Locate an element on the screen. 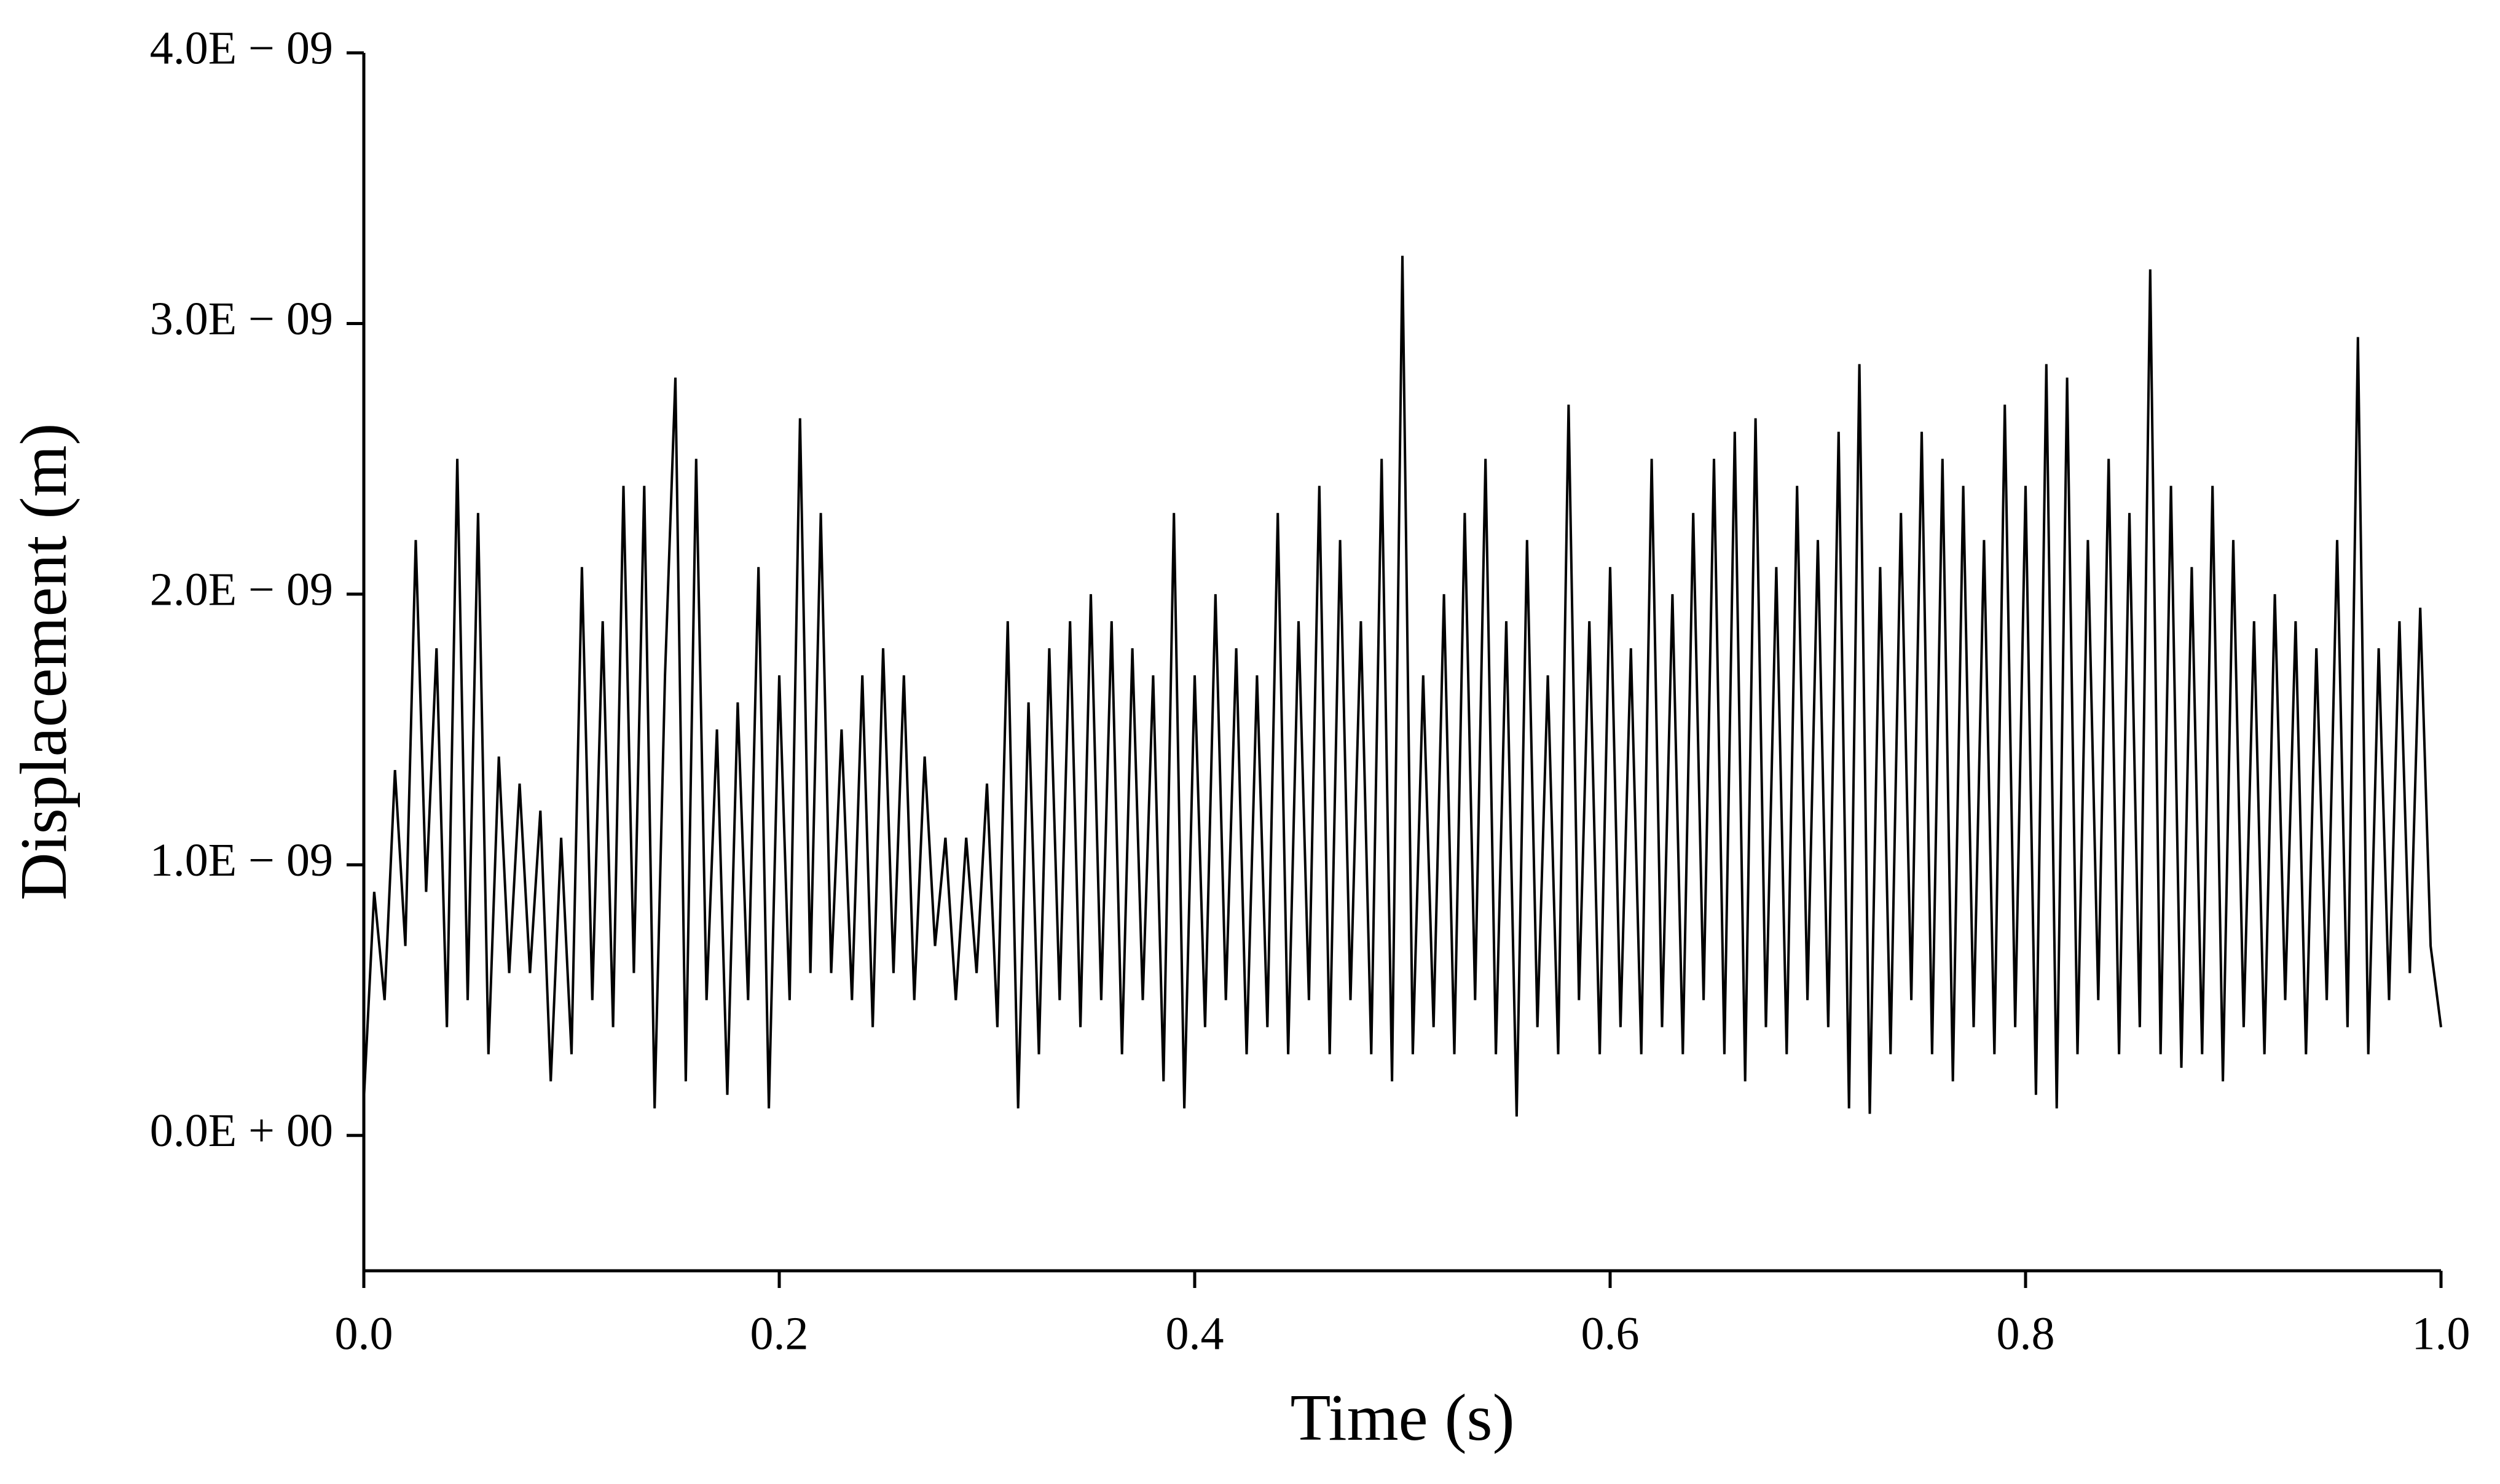 Image resolution: width=2500 pixels, height=1484 pixels. x-tick-label: 0.8 is located at coordinates (2026, 1333).